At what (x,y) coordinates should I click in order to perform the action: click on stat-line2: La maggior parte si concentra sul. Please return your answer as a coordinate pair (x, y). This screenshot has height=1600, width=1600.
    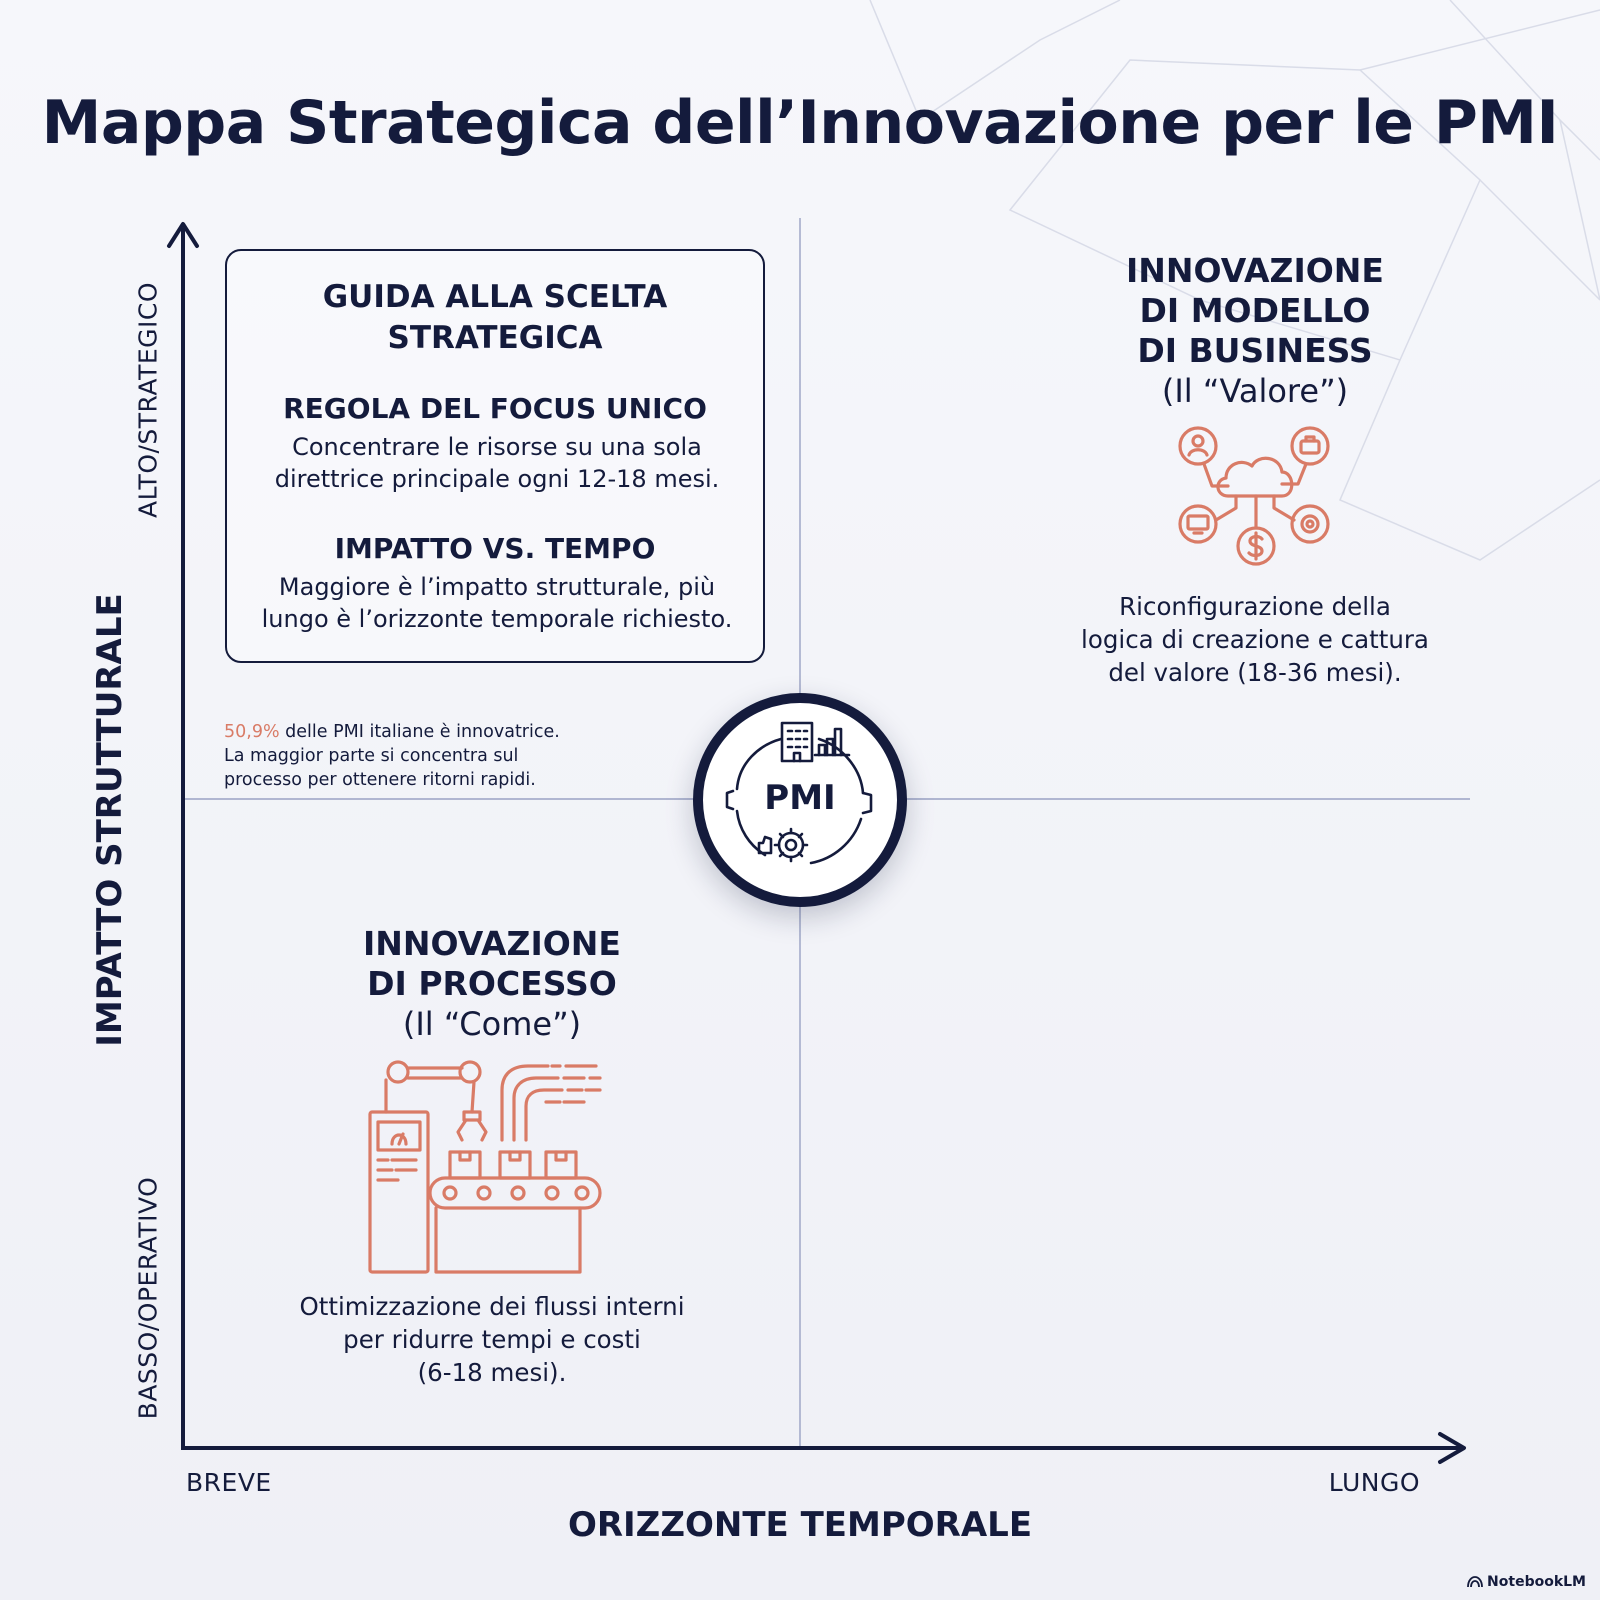
    Looking at the image, I should click on (371, 756).